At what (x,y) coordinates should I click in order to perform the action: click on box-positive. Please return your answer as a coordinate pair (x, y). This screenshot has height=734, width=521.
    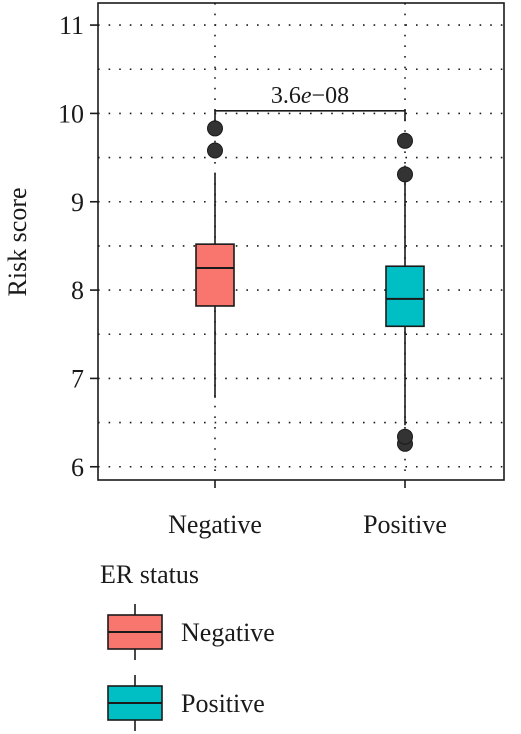
    Looking at the image, I should click on (405, 292).